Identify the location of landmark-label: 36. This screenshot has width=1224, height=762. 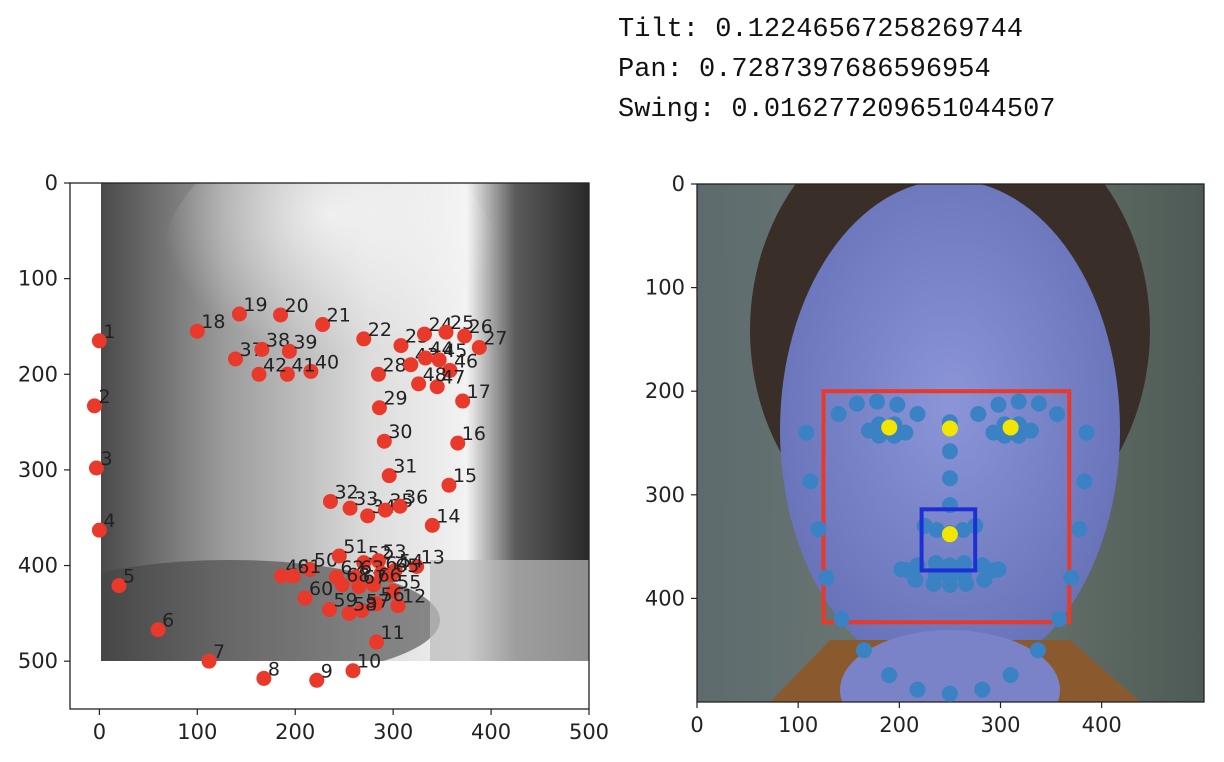
(416, 497).